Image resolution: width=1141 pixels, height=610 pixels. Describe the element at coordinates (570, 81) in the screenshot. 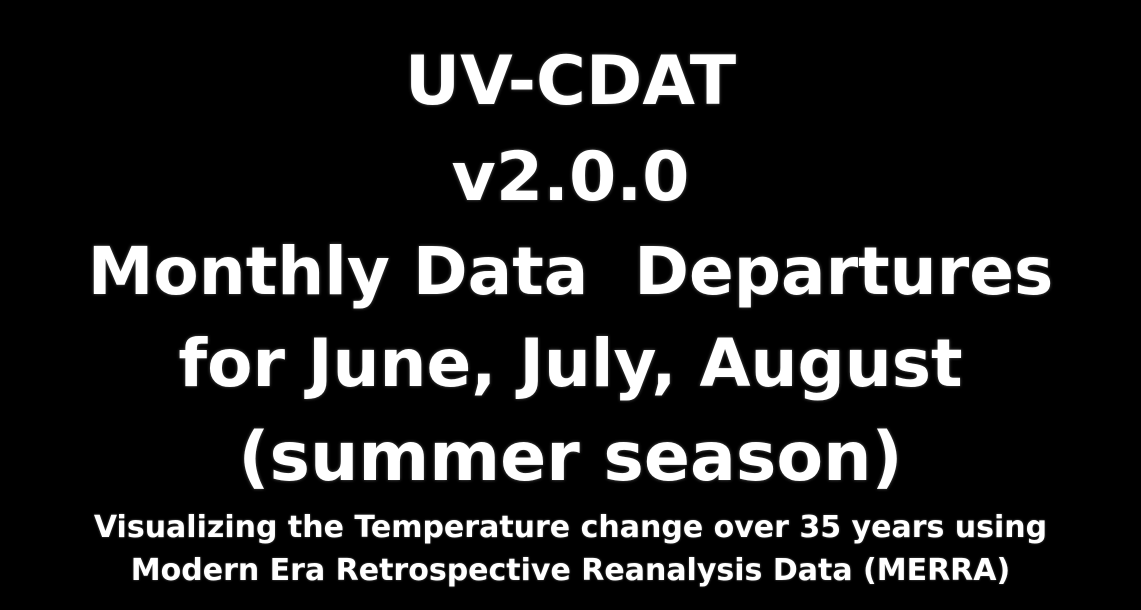

I see `title-line-product: UV-CDAT` at that location.